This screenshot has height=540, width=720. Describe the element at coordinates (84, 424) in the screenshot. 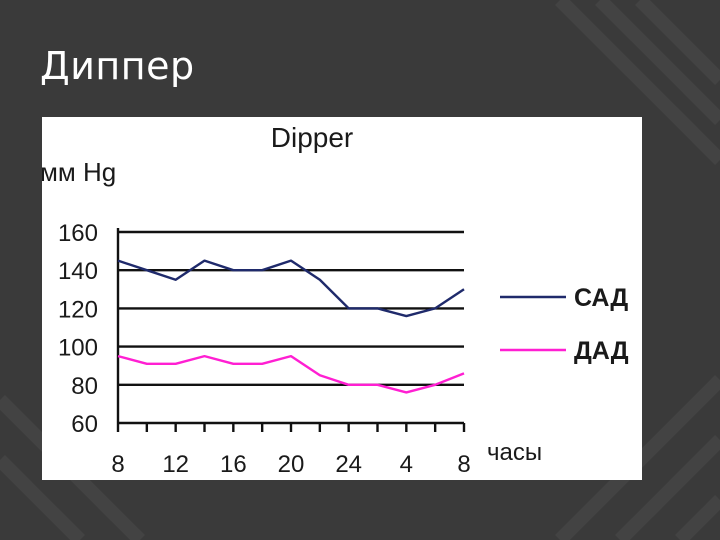

I see `y-tick-label: 60` at that location.